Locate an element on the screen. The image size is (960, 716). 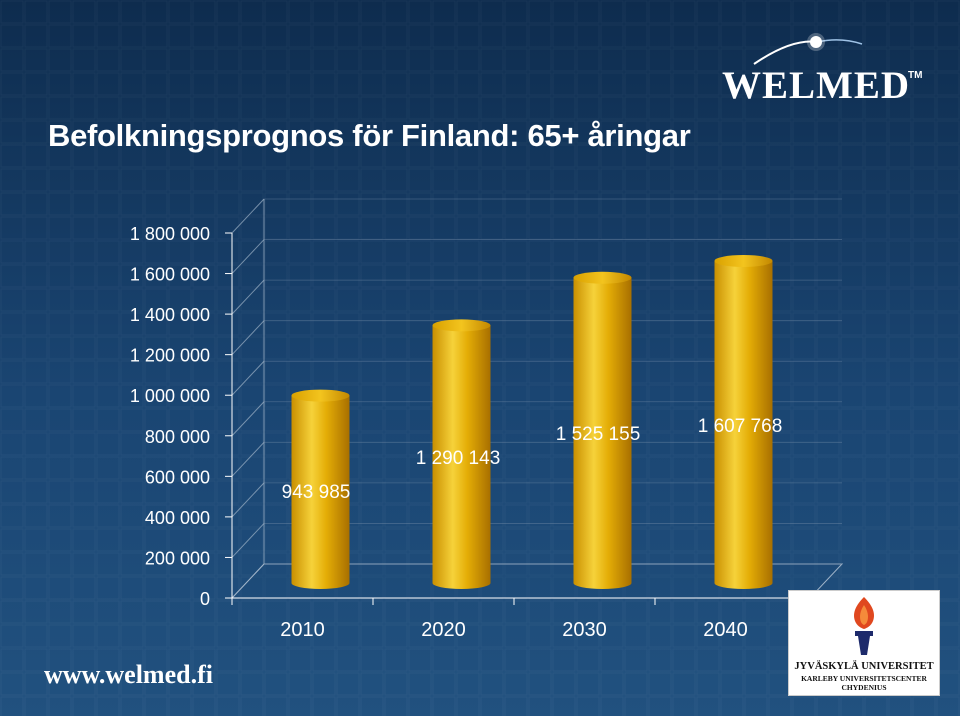
data-label: 943 985 is located at coordinates (316, 492).